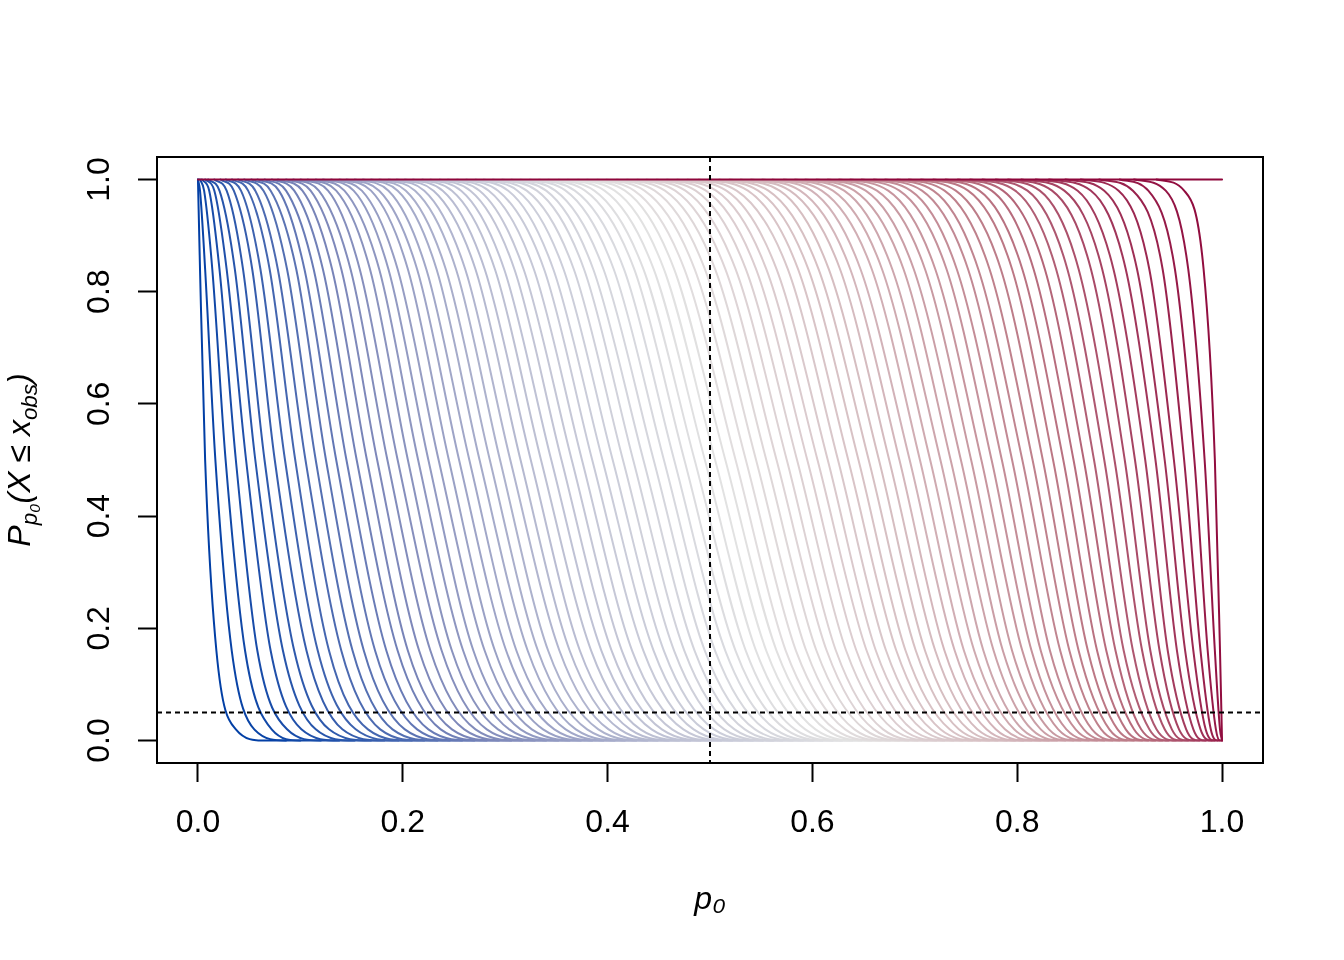 The height and width of the screenshot is (960, 1344). Describe the element at coordinates (198, 821) in the screenshot. I see `x-tick-label: 0.0` at that location.